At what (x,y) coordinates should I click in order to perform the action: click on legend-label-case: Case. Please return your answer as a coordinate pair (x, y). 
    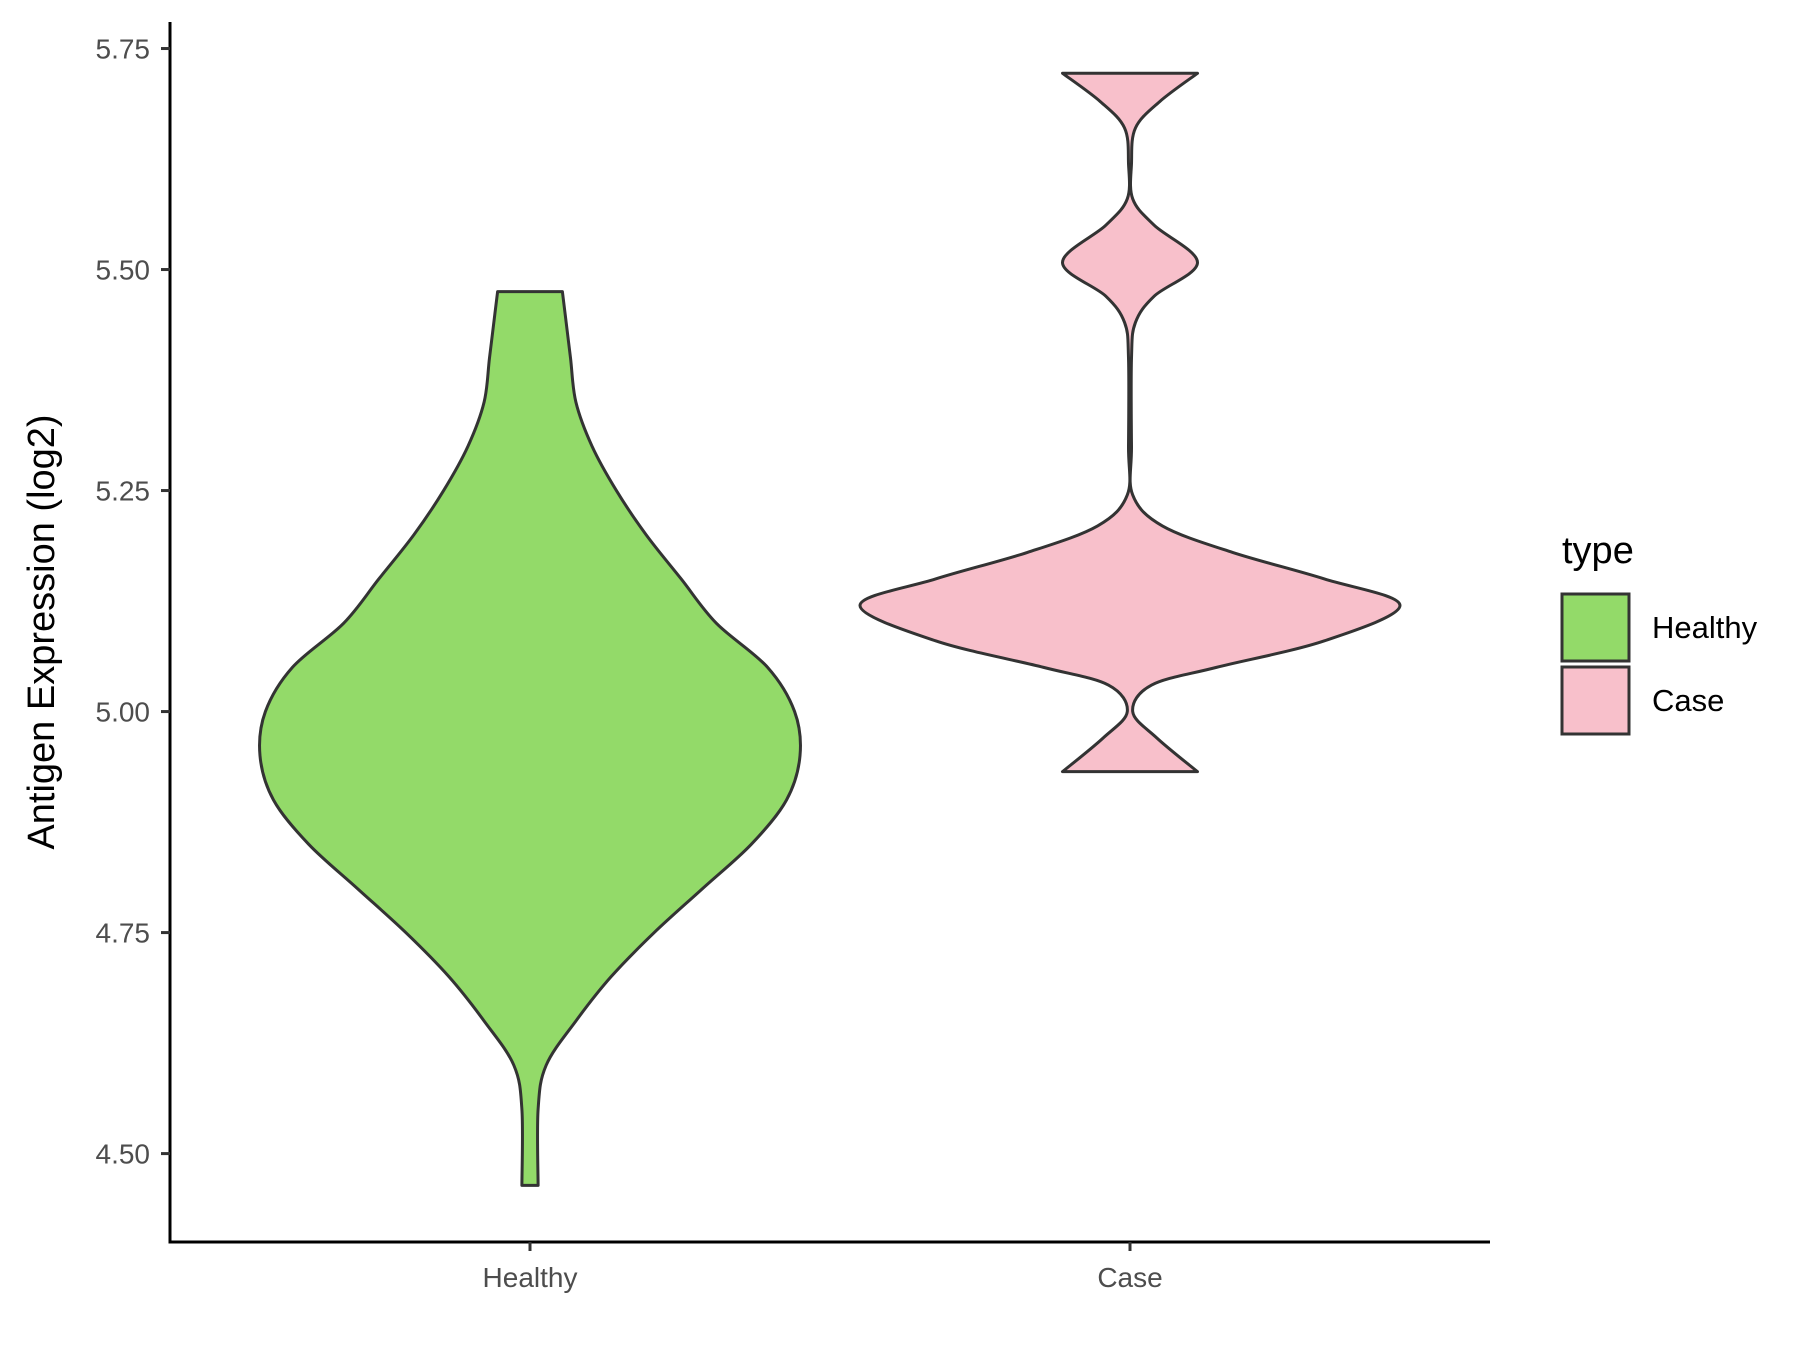
    Looking at the image, I should click on (1688, 700).